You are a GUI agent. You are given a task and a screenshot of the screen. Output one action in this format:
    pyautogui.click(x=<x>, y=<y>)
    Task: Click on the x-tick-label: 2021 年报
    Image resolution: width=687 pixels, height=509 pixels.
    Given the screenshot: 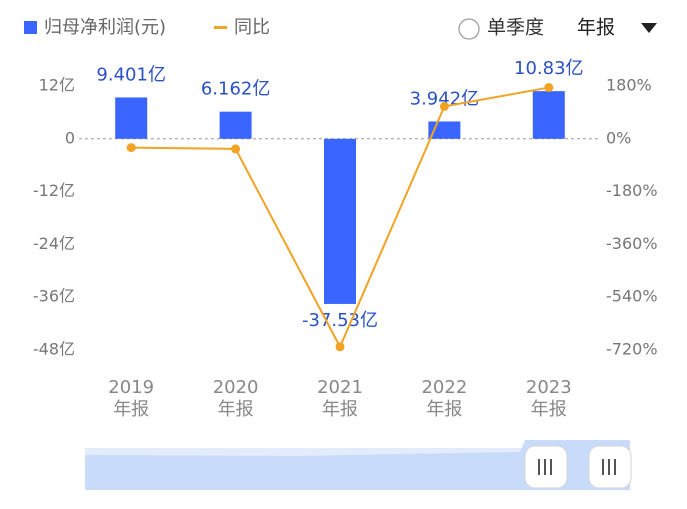 What is the action you would take?
    pyautogui.click(x=340, y=398)
    